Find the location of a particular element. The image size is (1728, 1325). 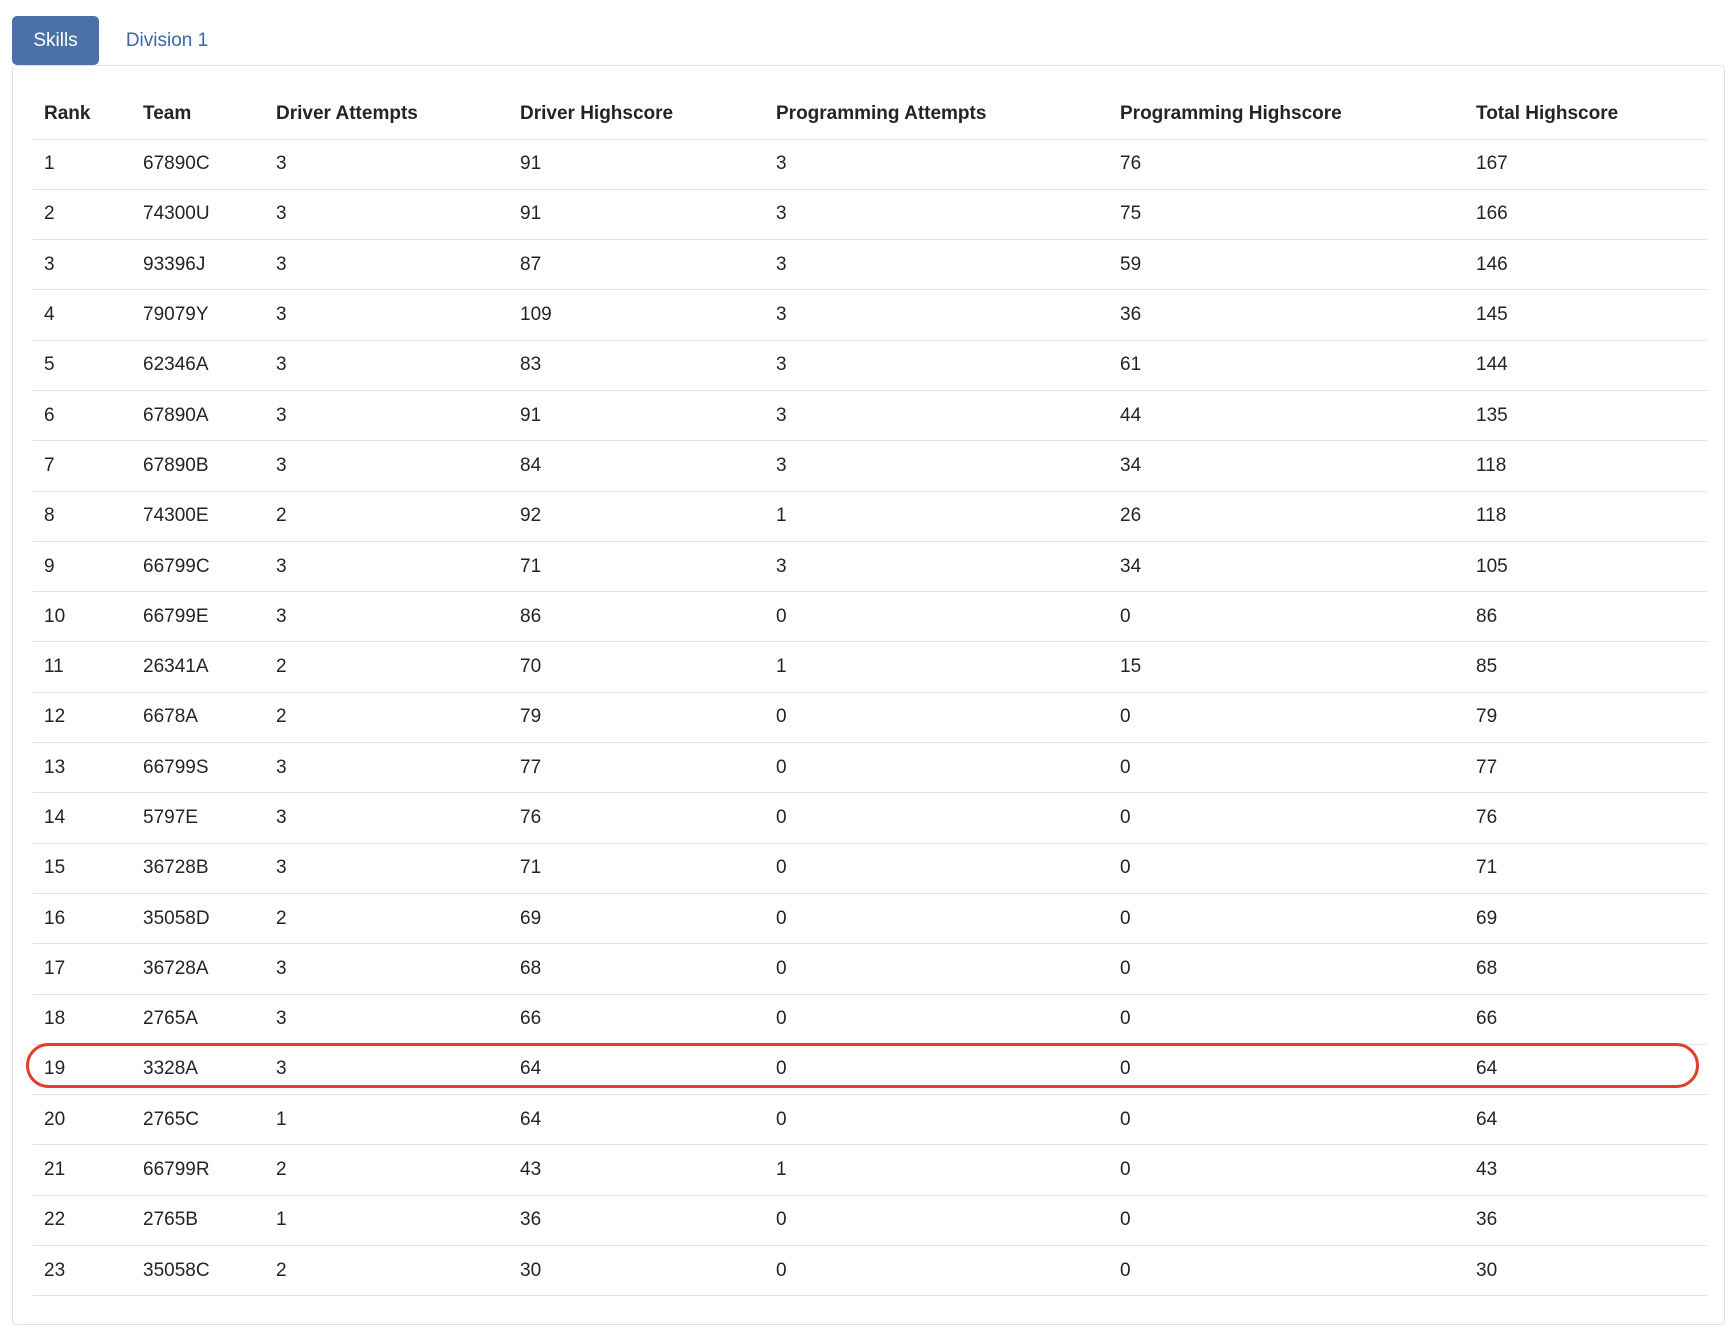

cell-rank: 12 is located at coordinates (82, 718).